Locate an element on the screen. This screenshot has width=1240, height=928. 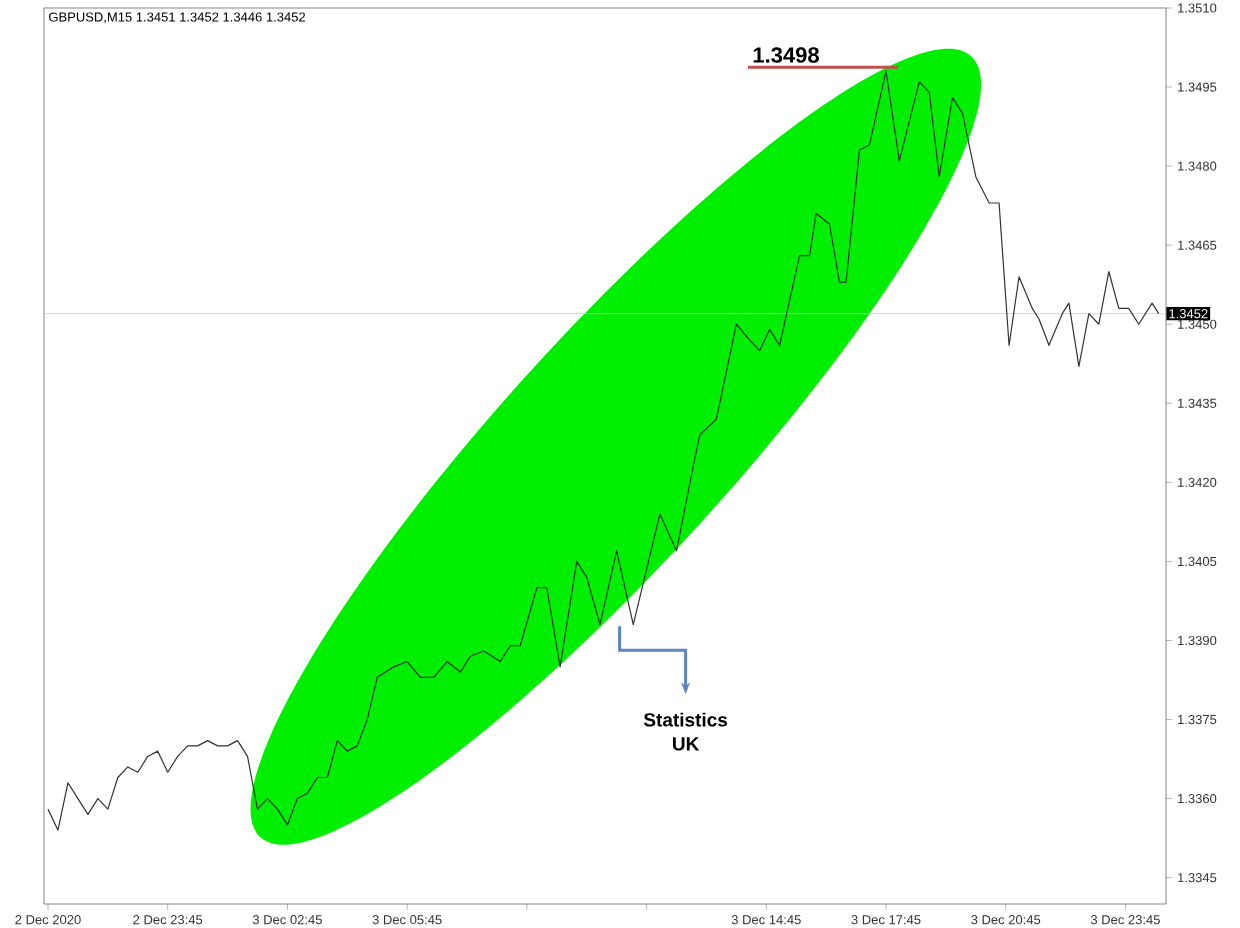
annotation: 1.3498 is located at coordinates (786, 55).